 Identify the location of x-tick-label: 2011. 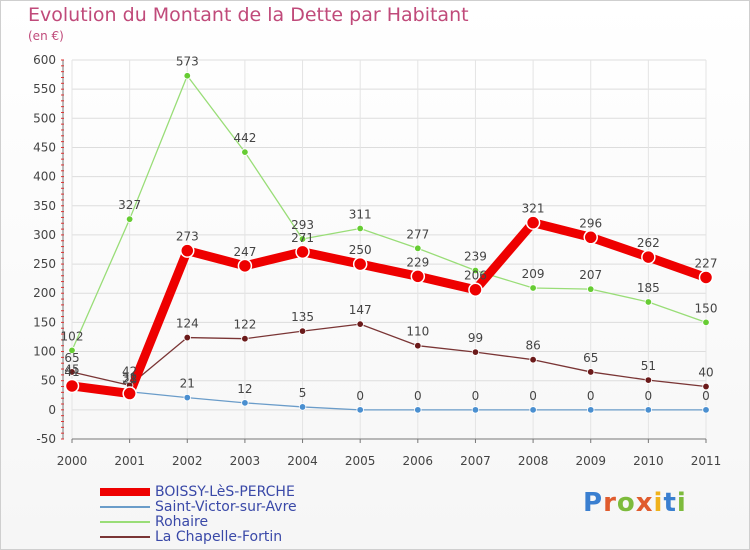
(706, 461).